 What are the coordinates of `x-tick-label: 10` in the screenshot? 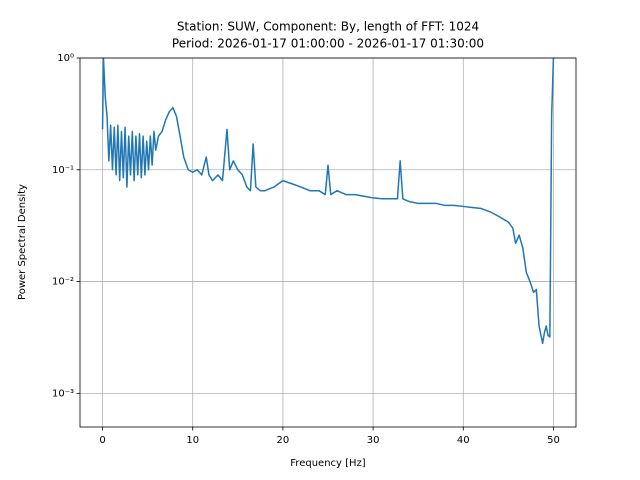 It's located at (192, 440).